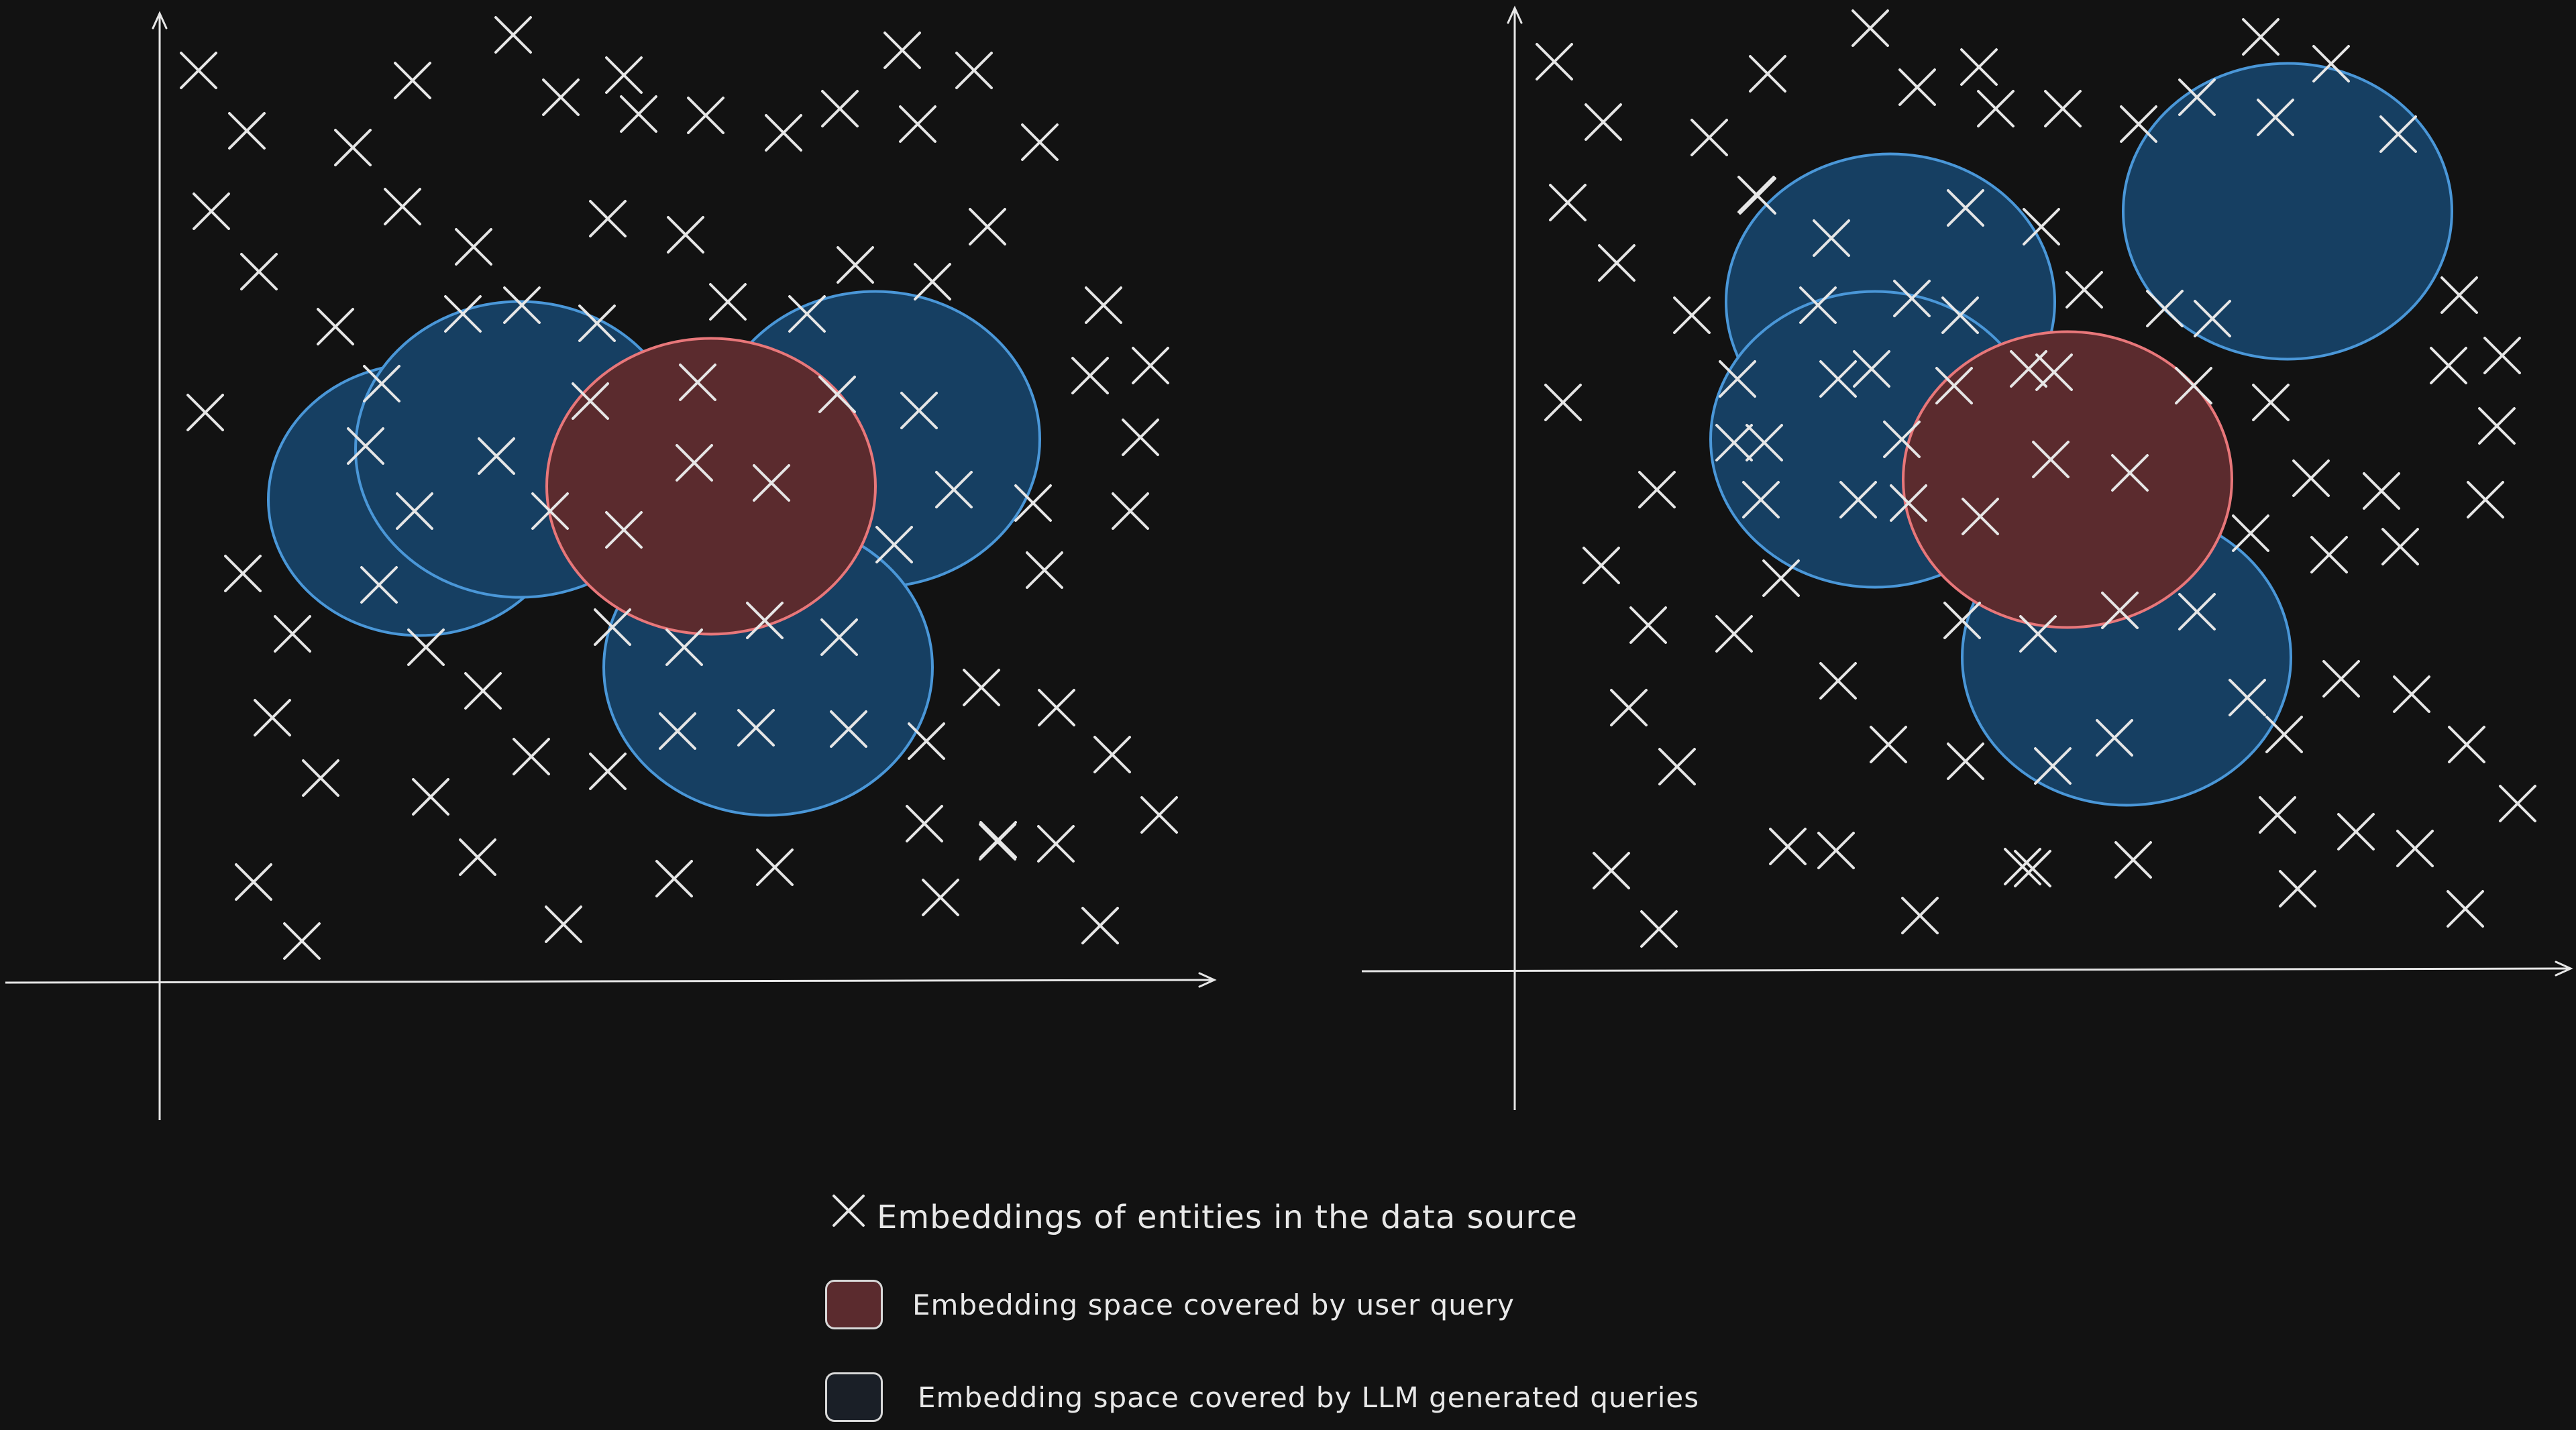 This screenshot has height=1430, width=2576. What do you see at coordinates (854, 1305) in the screenshot?
I see `user-query-swatch` at bounding box center [854, 1305].